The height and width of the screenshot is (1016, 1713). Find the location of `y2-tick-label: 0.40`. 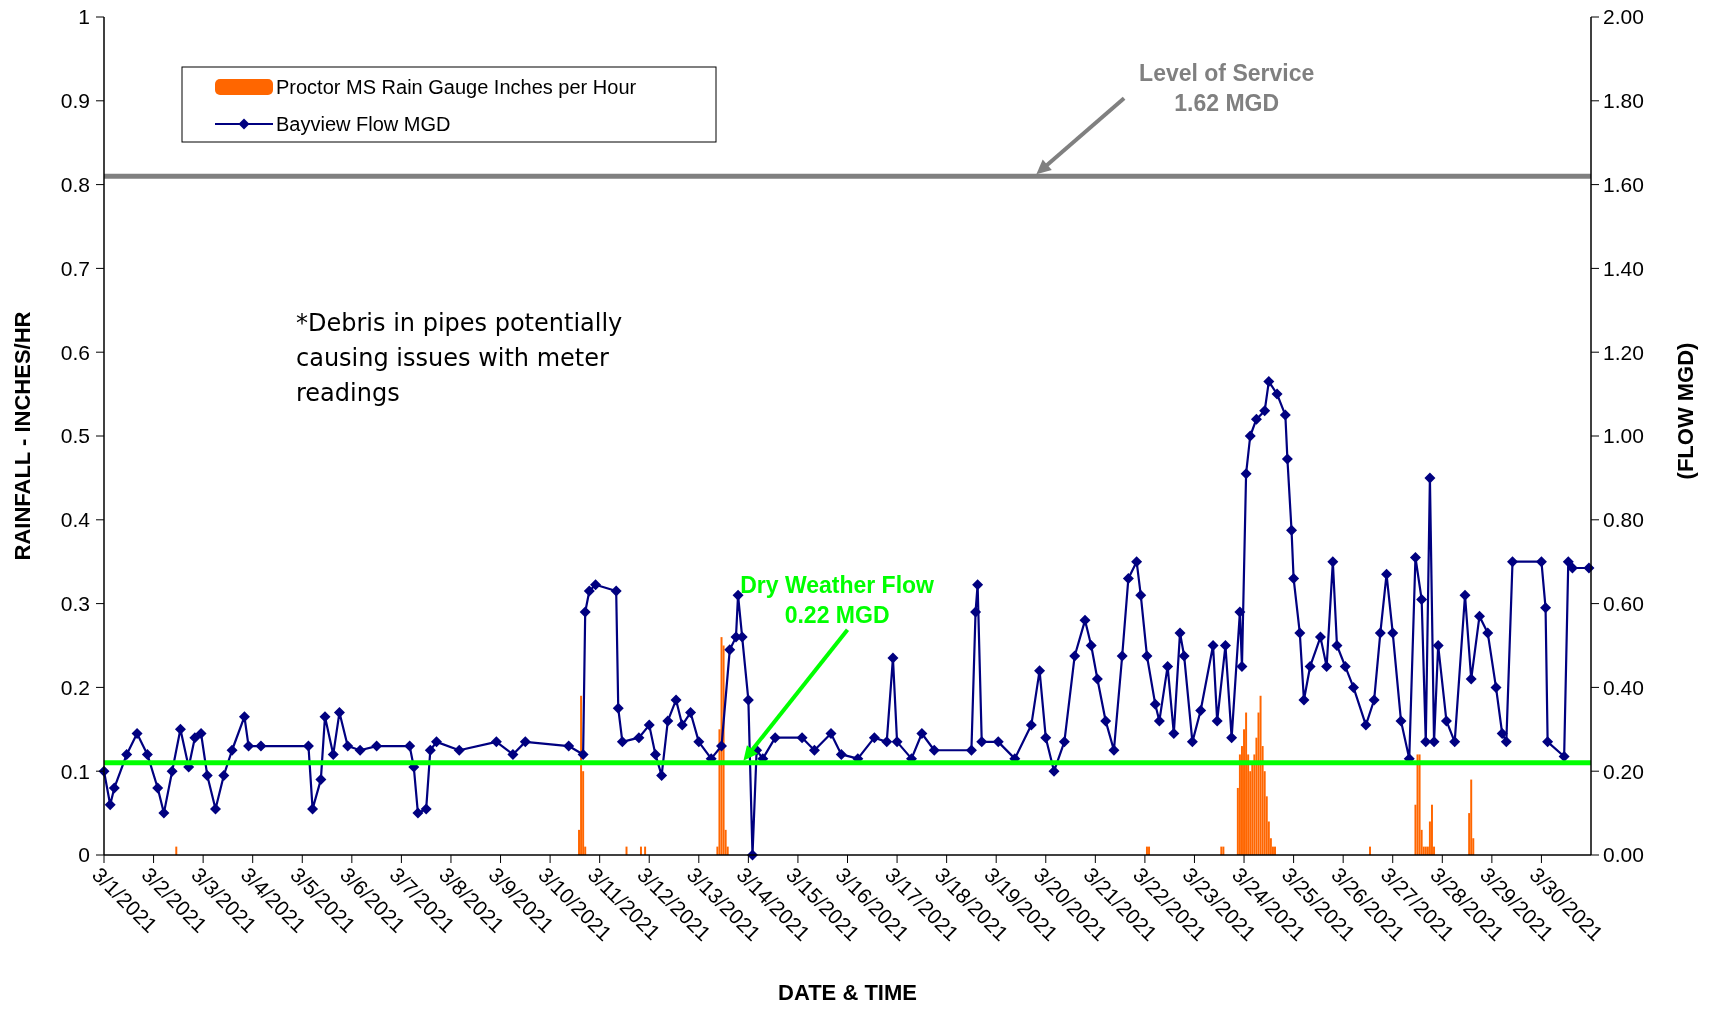

y2-tick-label: 0.40 is located at coordinates (1623, 687).